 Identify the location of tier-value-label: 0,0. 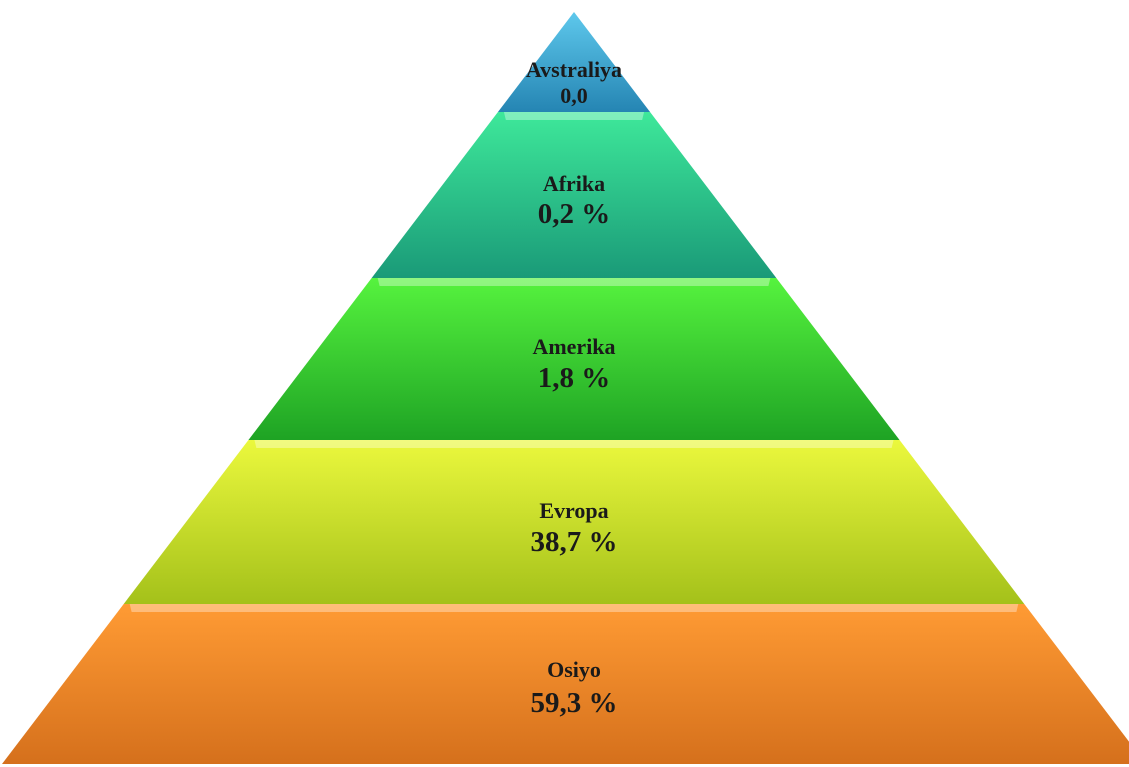
(574, 95).